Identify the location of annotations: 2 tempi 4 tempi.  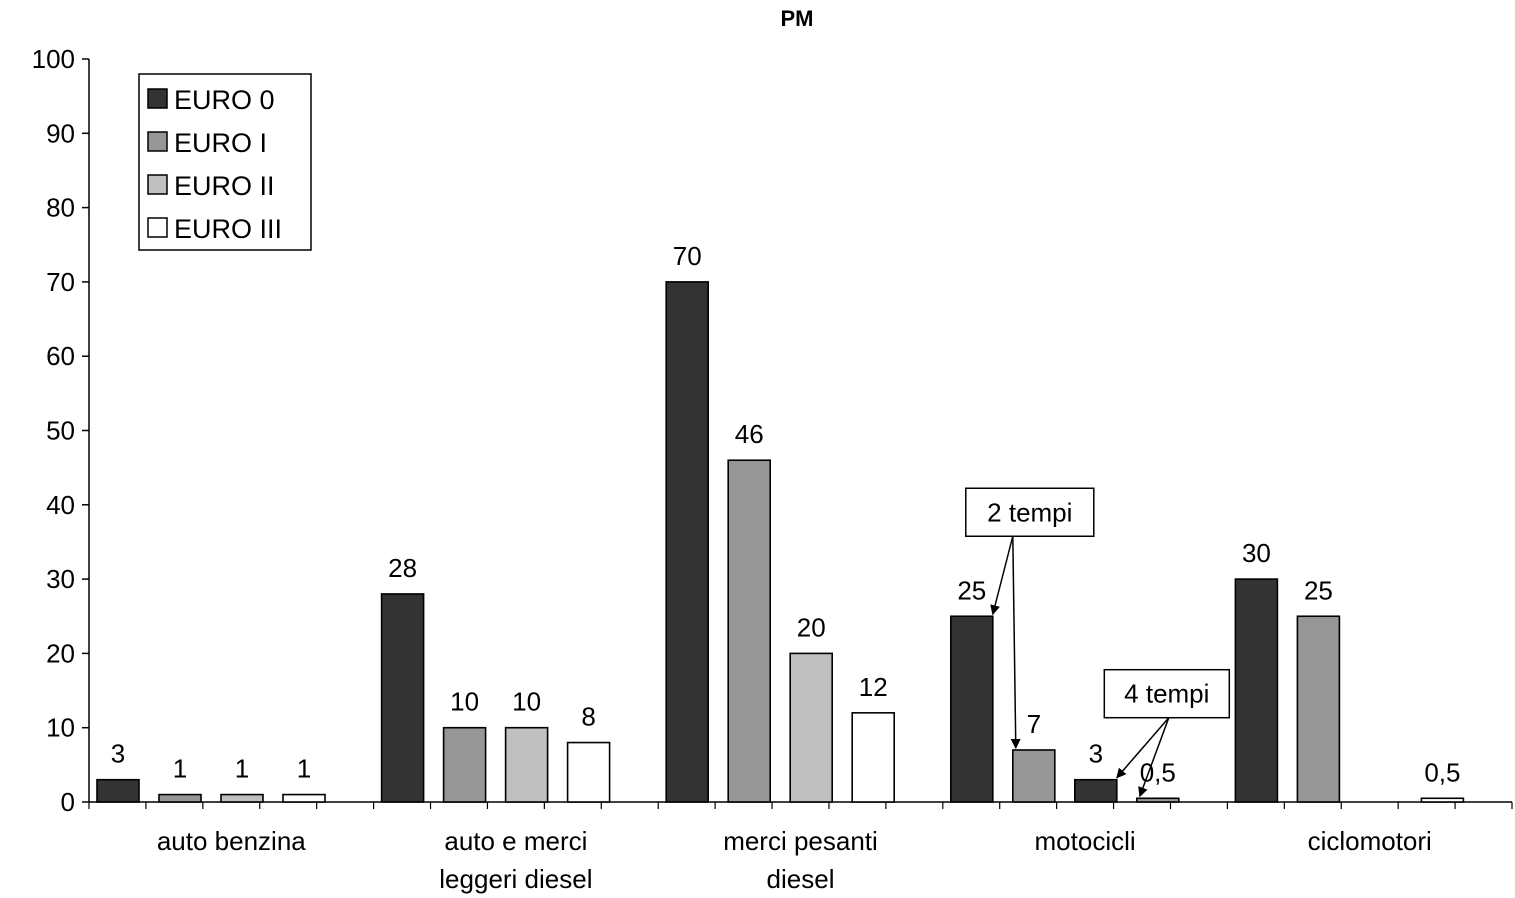
(1098, 642).